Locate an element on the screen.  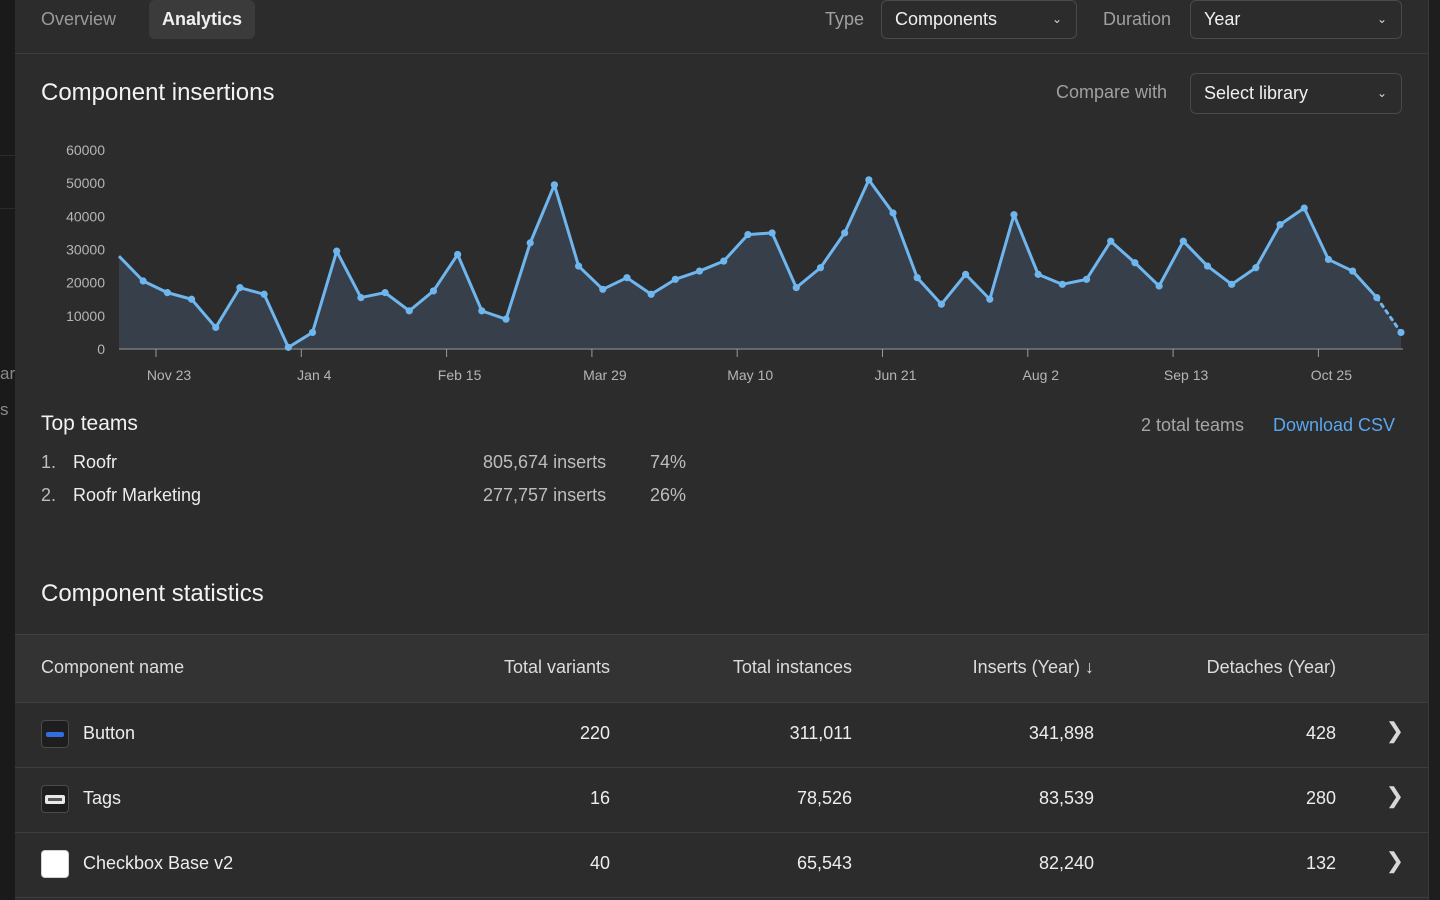
total-instances: 78,526 is located at coordinates (824, 798).